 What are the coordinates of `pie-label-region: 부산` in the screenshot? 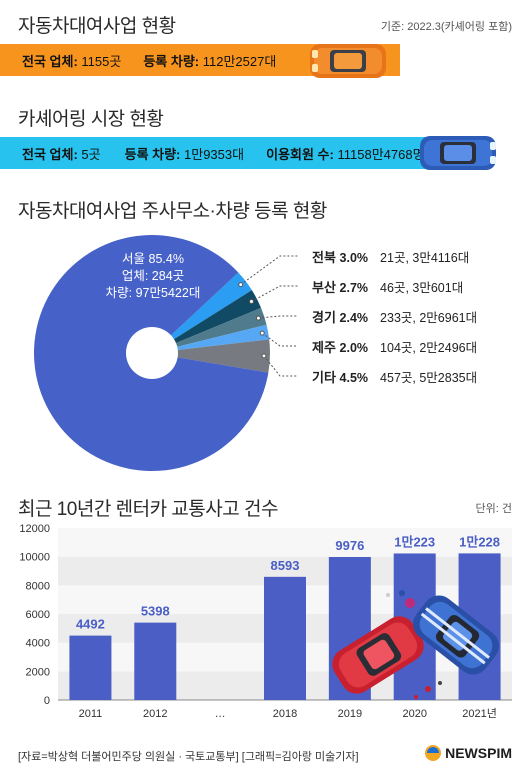 It's located at (326, 287).